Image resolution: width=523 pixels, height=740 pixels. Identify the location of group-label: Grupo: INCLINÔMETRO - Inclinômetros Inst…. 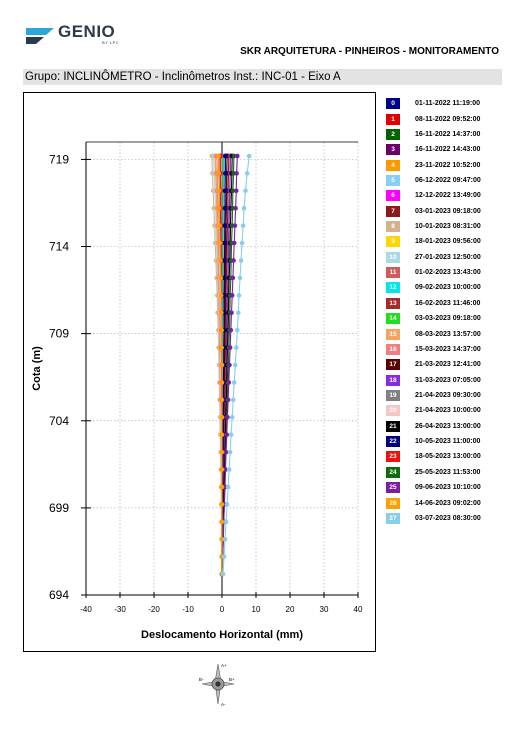
(262, 77).